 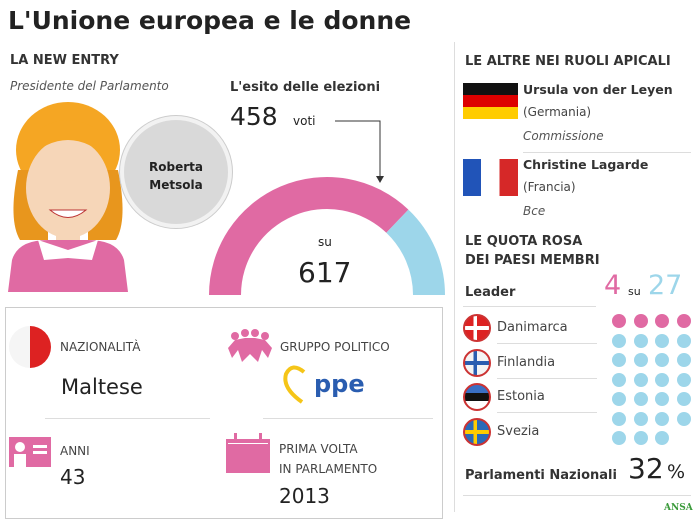 I want to click on role-label: Presidente del Parlamento, so click(x=89, y=86).